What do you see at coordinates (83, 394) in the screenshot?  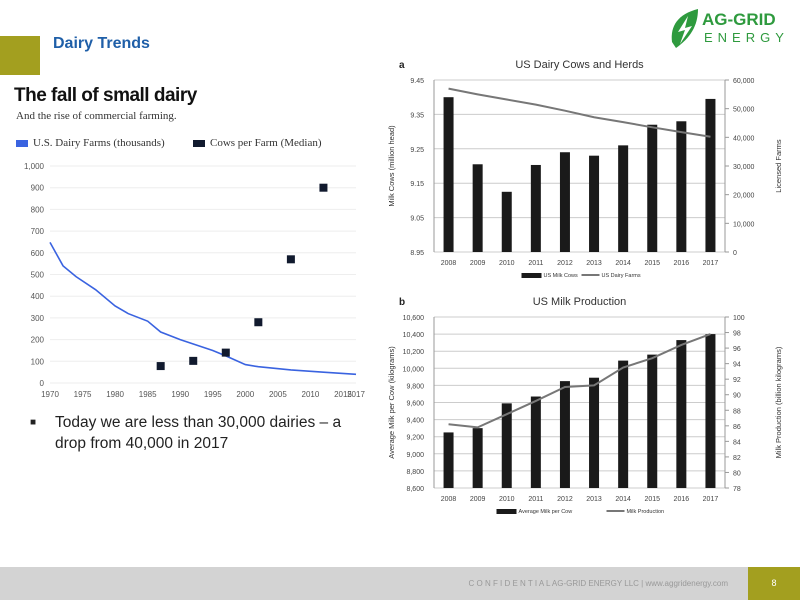 I see `x-tick-label: 1975` at bounding box center [83, 394].